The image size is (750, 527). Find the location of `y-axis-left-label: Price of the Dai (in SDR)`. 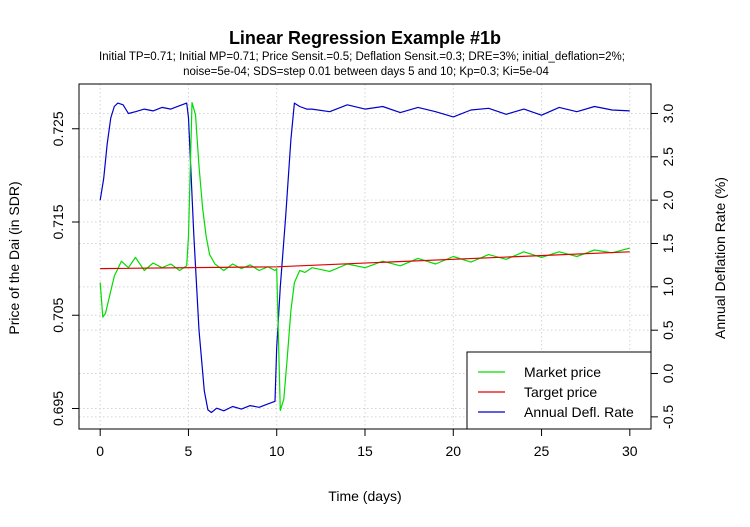

y-axis-left-label: Price of the Dai (in SDR) is located at coordinates (14, 257).